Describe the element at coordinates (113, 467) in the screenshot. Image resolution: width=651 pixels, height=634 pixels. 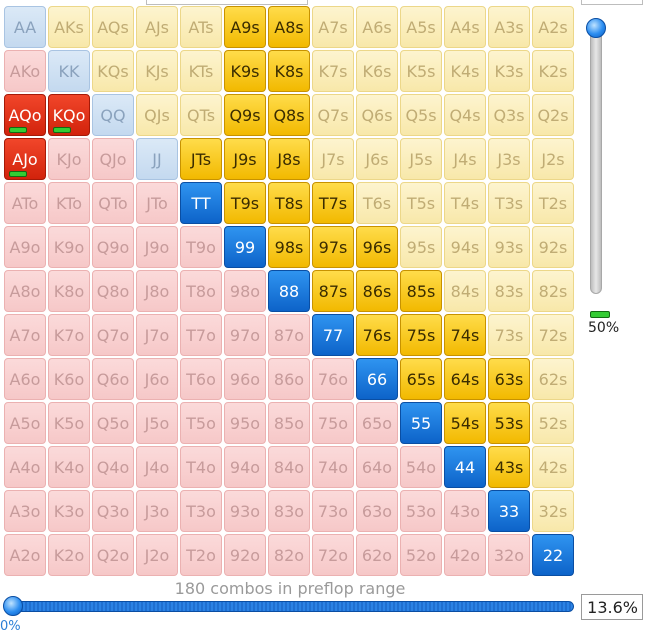
I see `hand-cell-q4o: Q4o` at that location.